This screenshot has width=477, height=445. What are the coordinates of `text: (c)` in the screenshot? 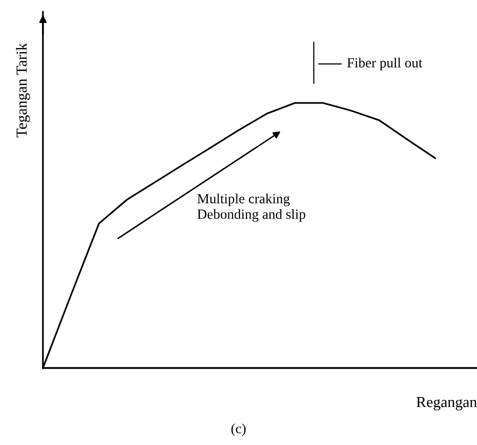 It's located at (238, 430).